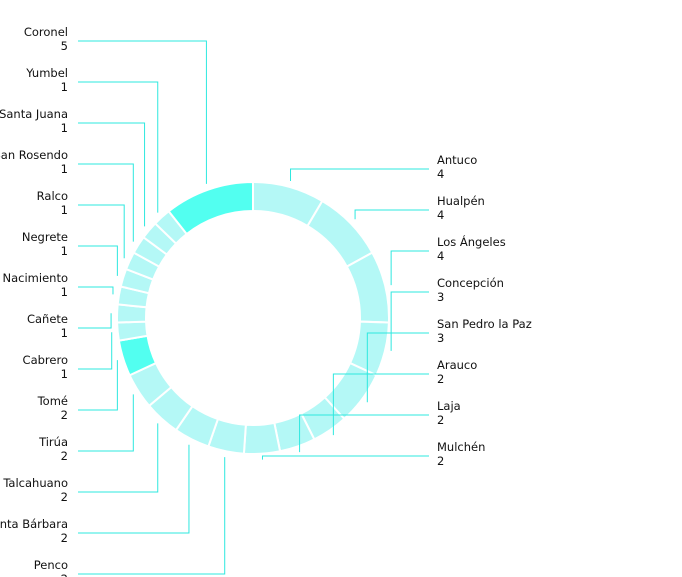 This screenshot has width=682, height=577. What do you see at coordinates (52, 401) in the screenshot?
I see `label-tome: Tomé` at bounding box center [52, 401].